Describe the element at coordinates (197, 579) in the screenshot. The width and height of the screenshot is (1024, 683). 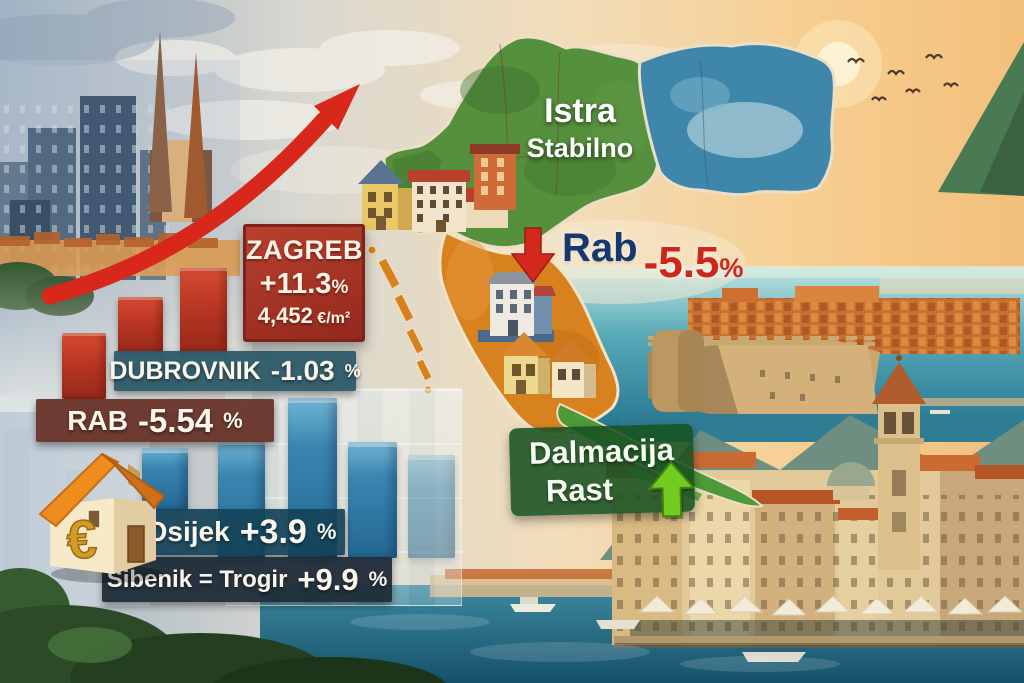
I see `sibenik-trogir-label: Šibenik = Trogir` at that location.